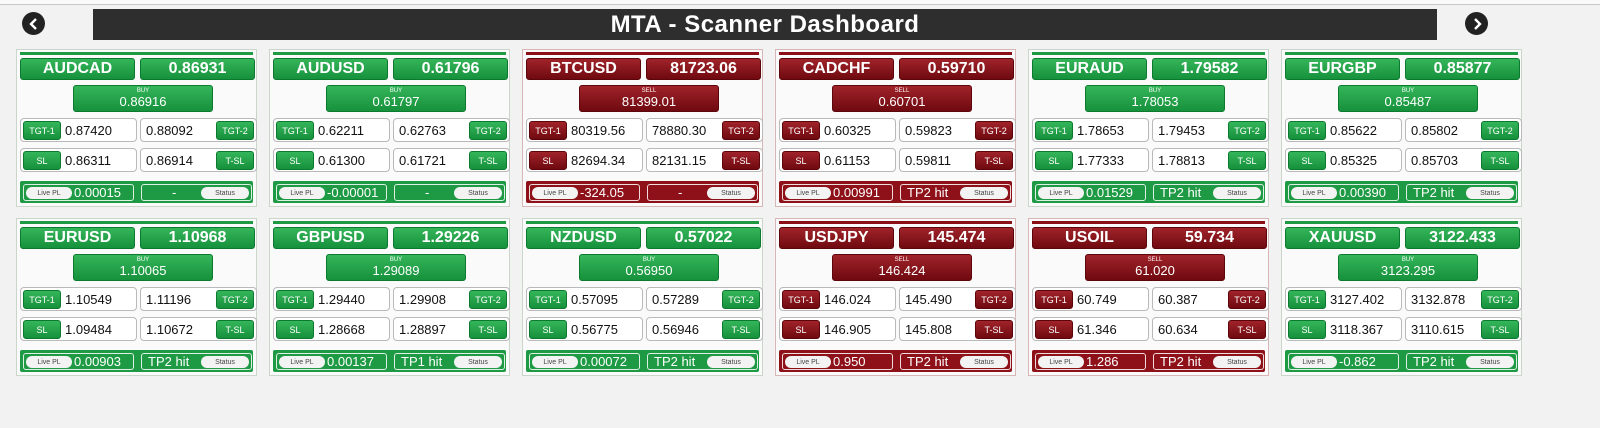  What do you see at coordinates (849, 361) in the screenshot?
I see `live-pl-value: 0.950` at bounding box center [849, 361].